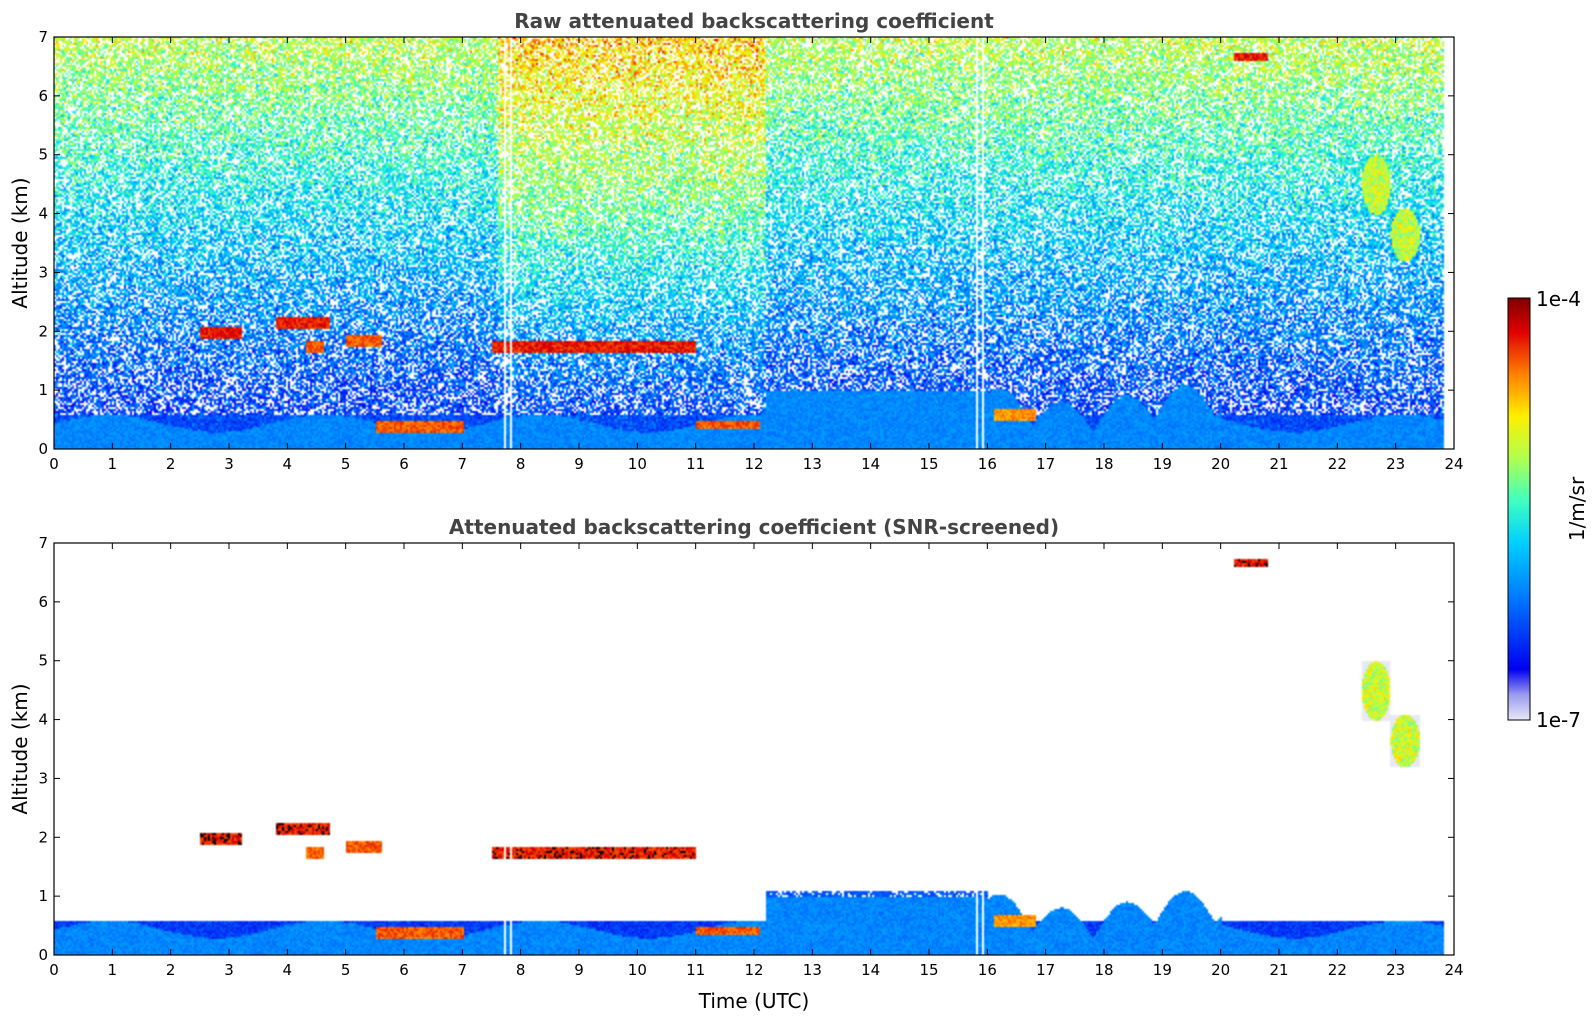 The width and height of the screenshot is (1595, 1020). Describe the element at coordinates (1548, 509) in the screenshot. I see `colorbar: 1e-4 1e-7 1/m/sr` at that location.